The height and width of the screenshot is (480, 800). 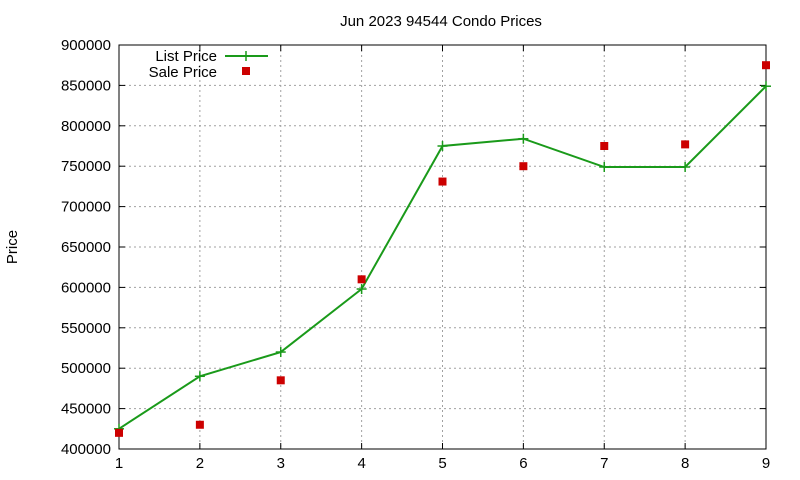 What do you see at coordinates (200, 463) in the screenshot?
I see `x-tick-label: 2` at bounding box center [200, 463].